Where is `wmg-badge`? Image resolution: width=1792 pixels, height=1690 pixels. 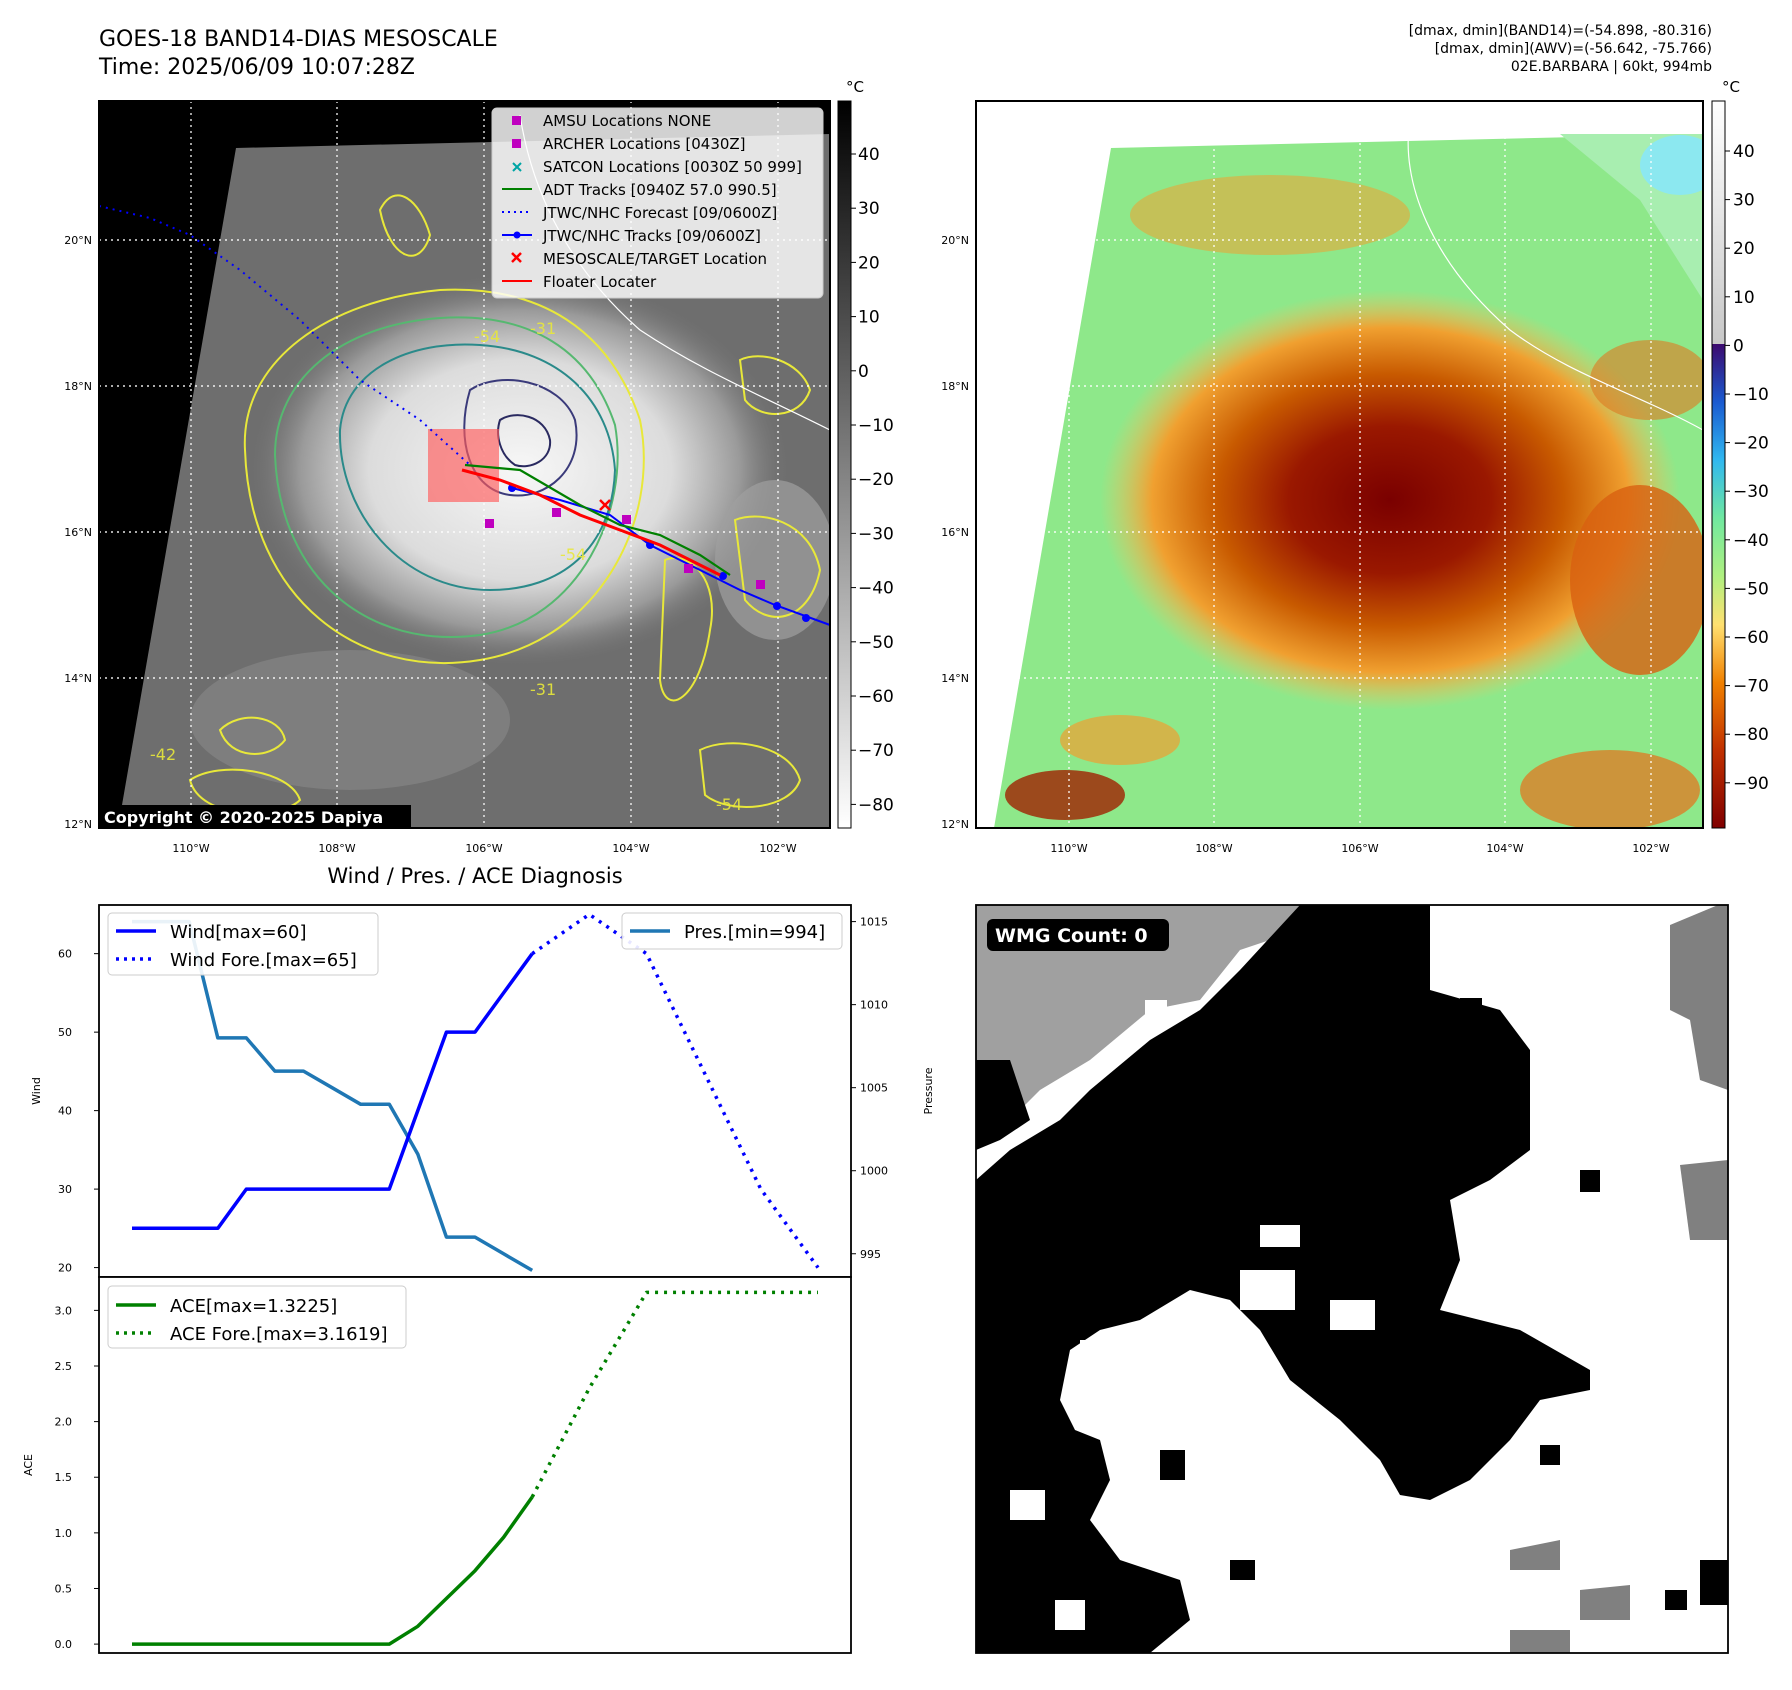
wmg-badge is located at coordinates (1078, 935).